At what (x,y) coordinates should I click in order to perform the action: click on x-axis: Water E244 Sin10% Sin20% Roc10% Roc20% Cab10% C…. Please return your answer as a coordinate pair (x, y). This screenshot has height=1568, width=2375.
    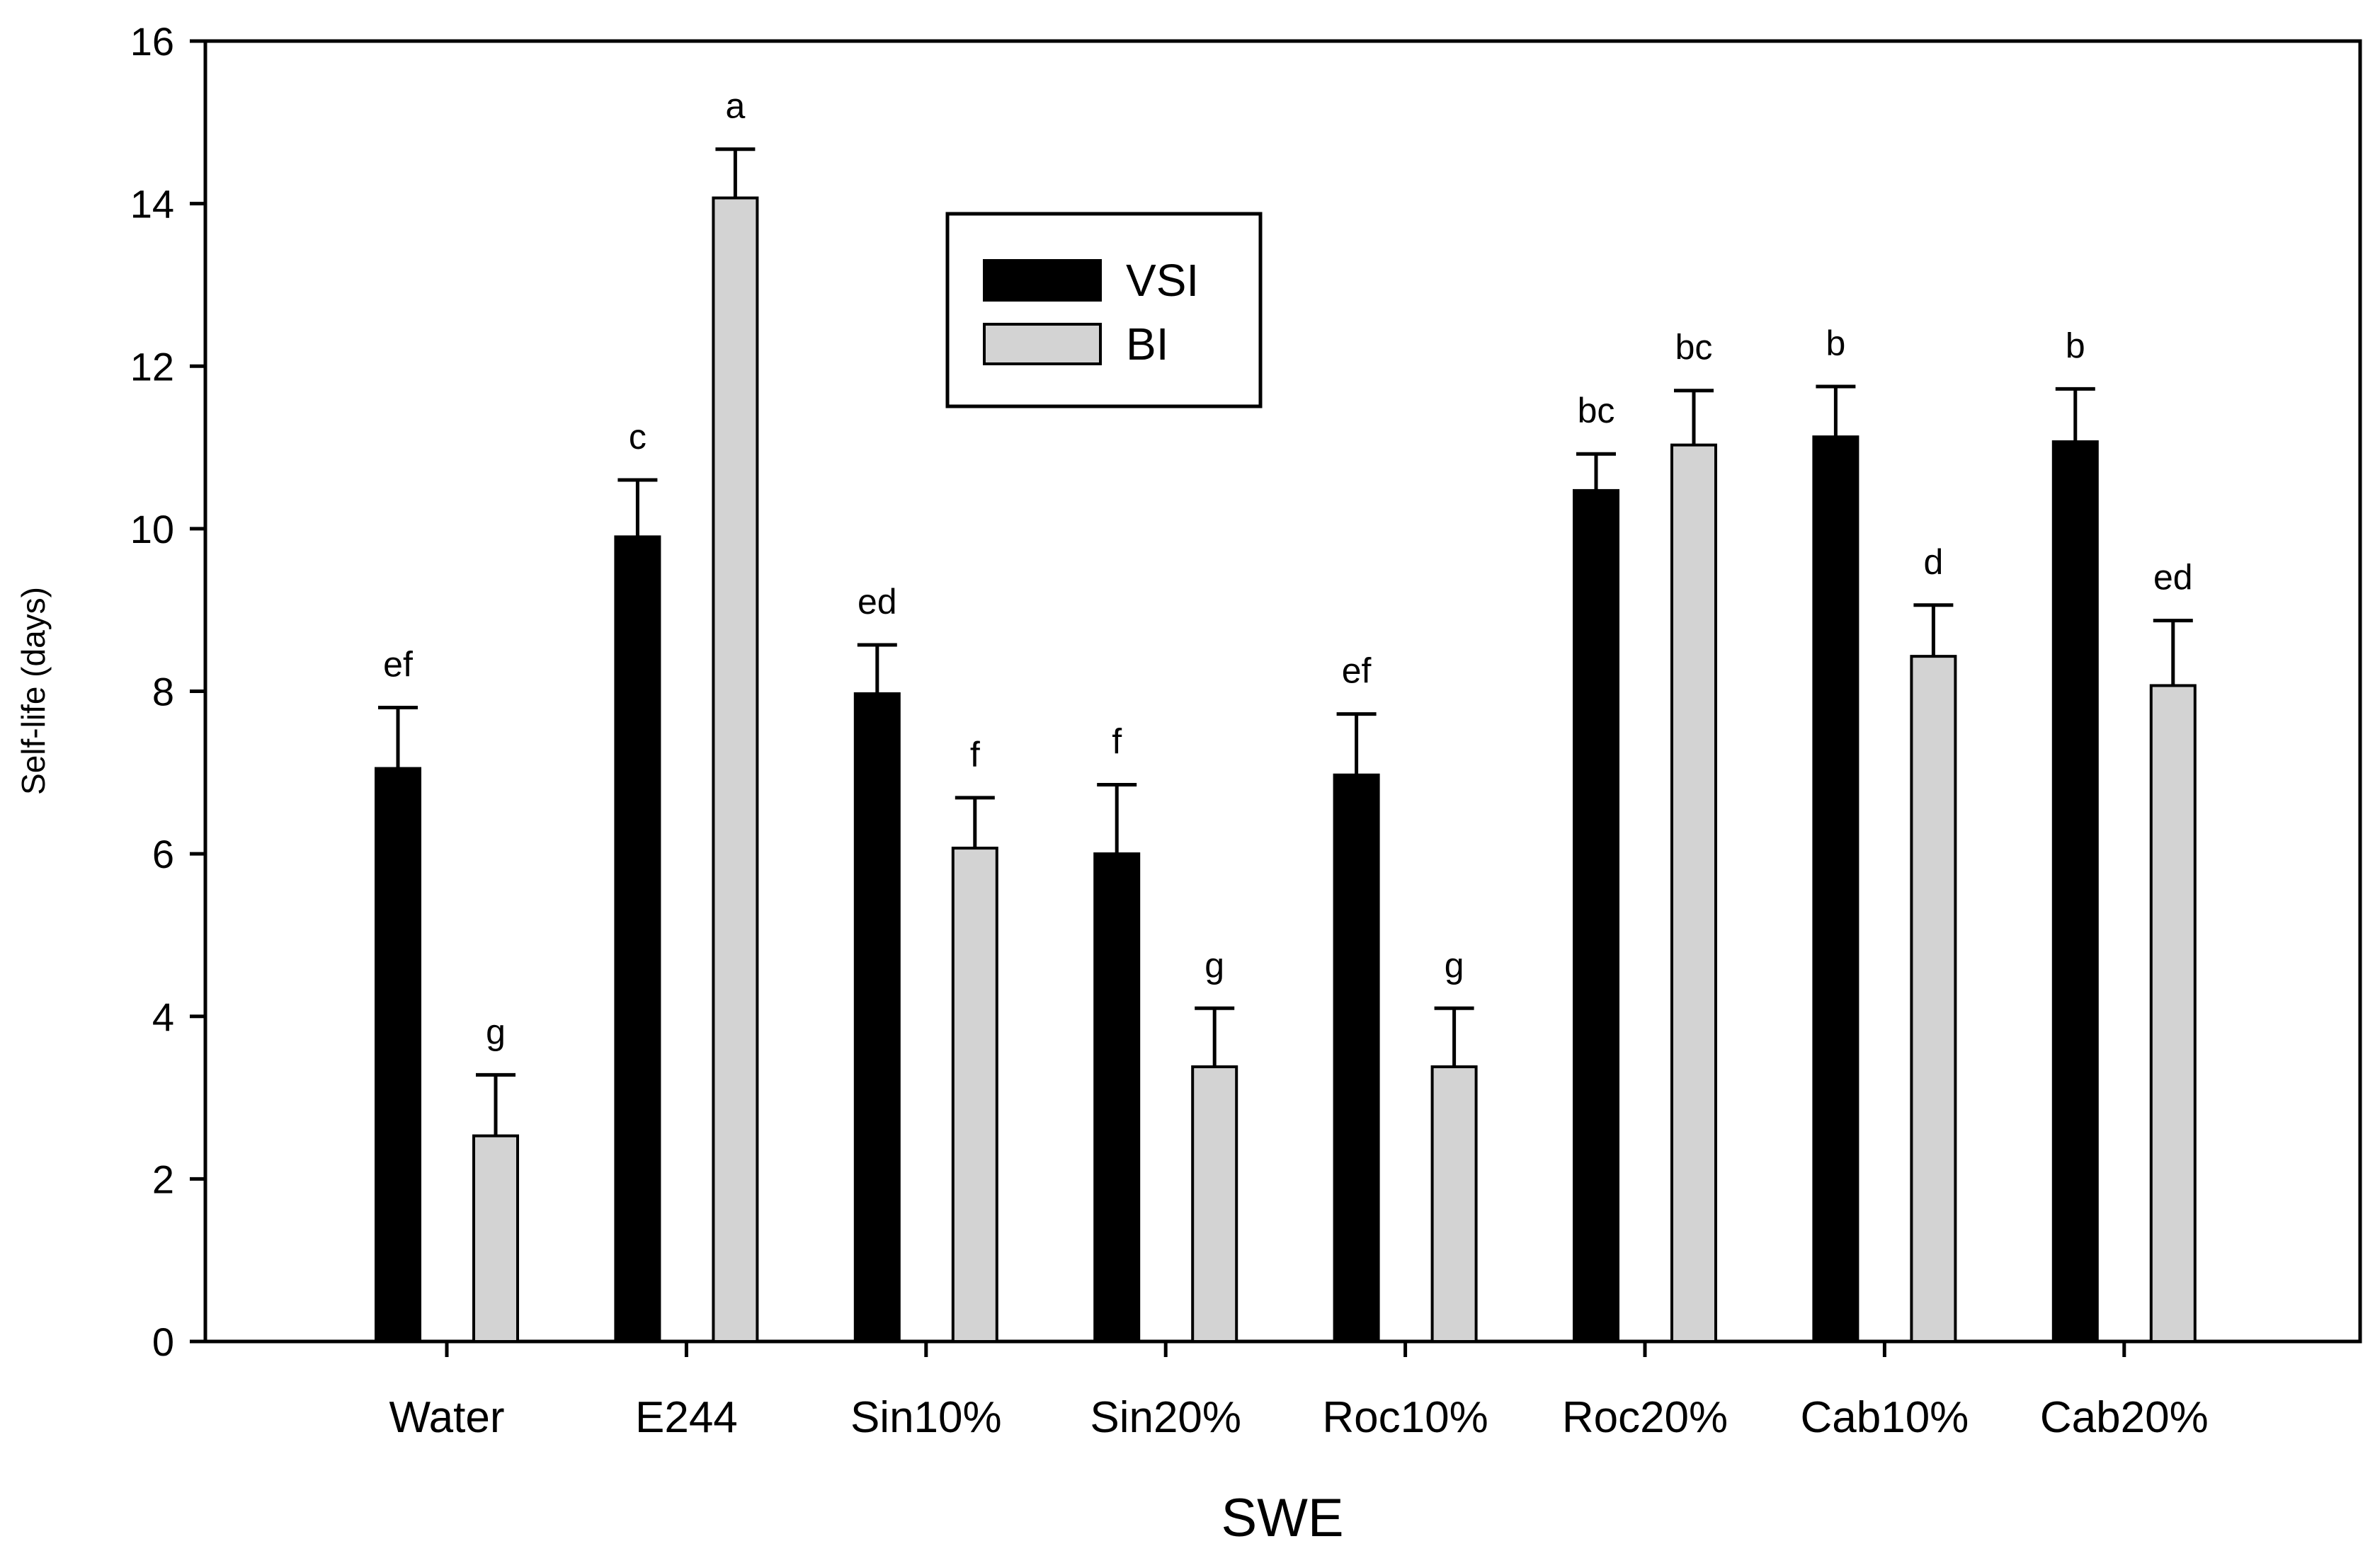
    Looking at the image, I should click on (1299, 1391).